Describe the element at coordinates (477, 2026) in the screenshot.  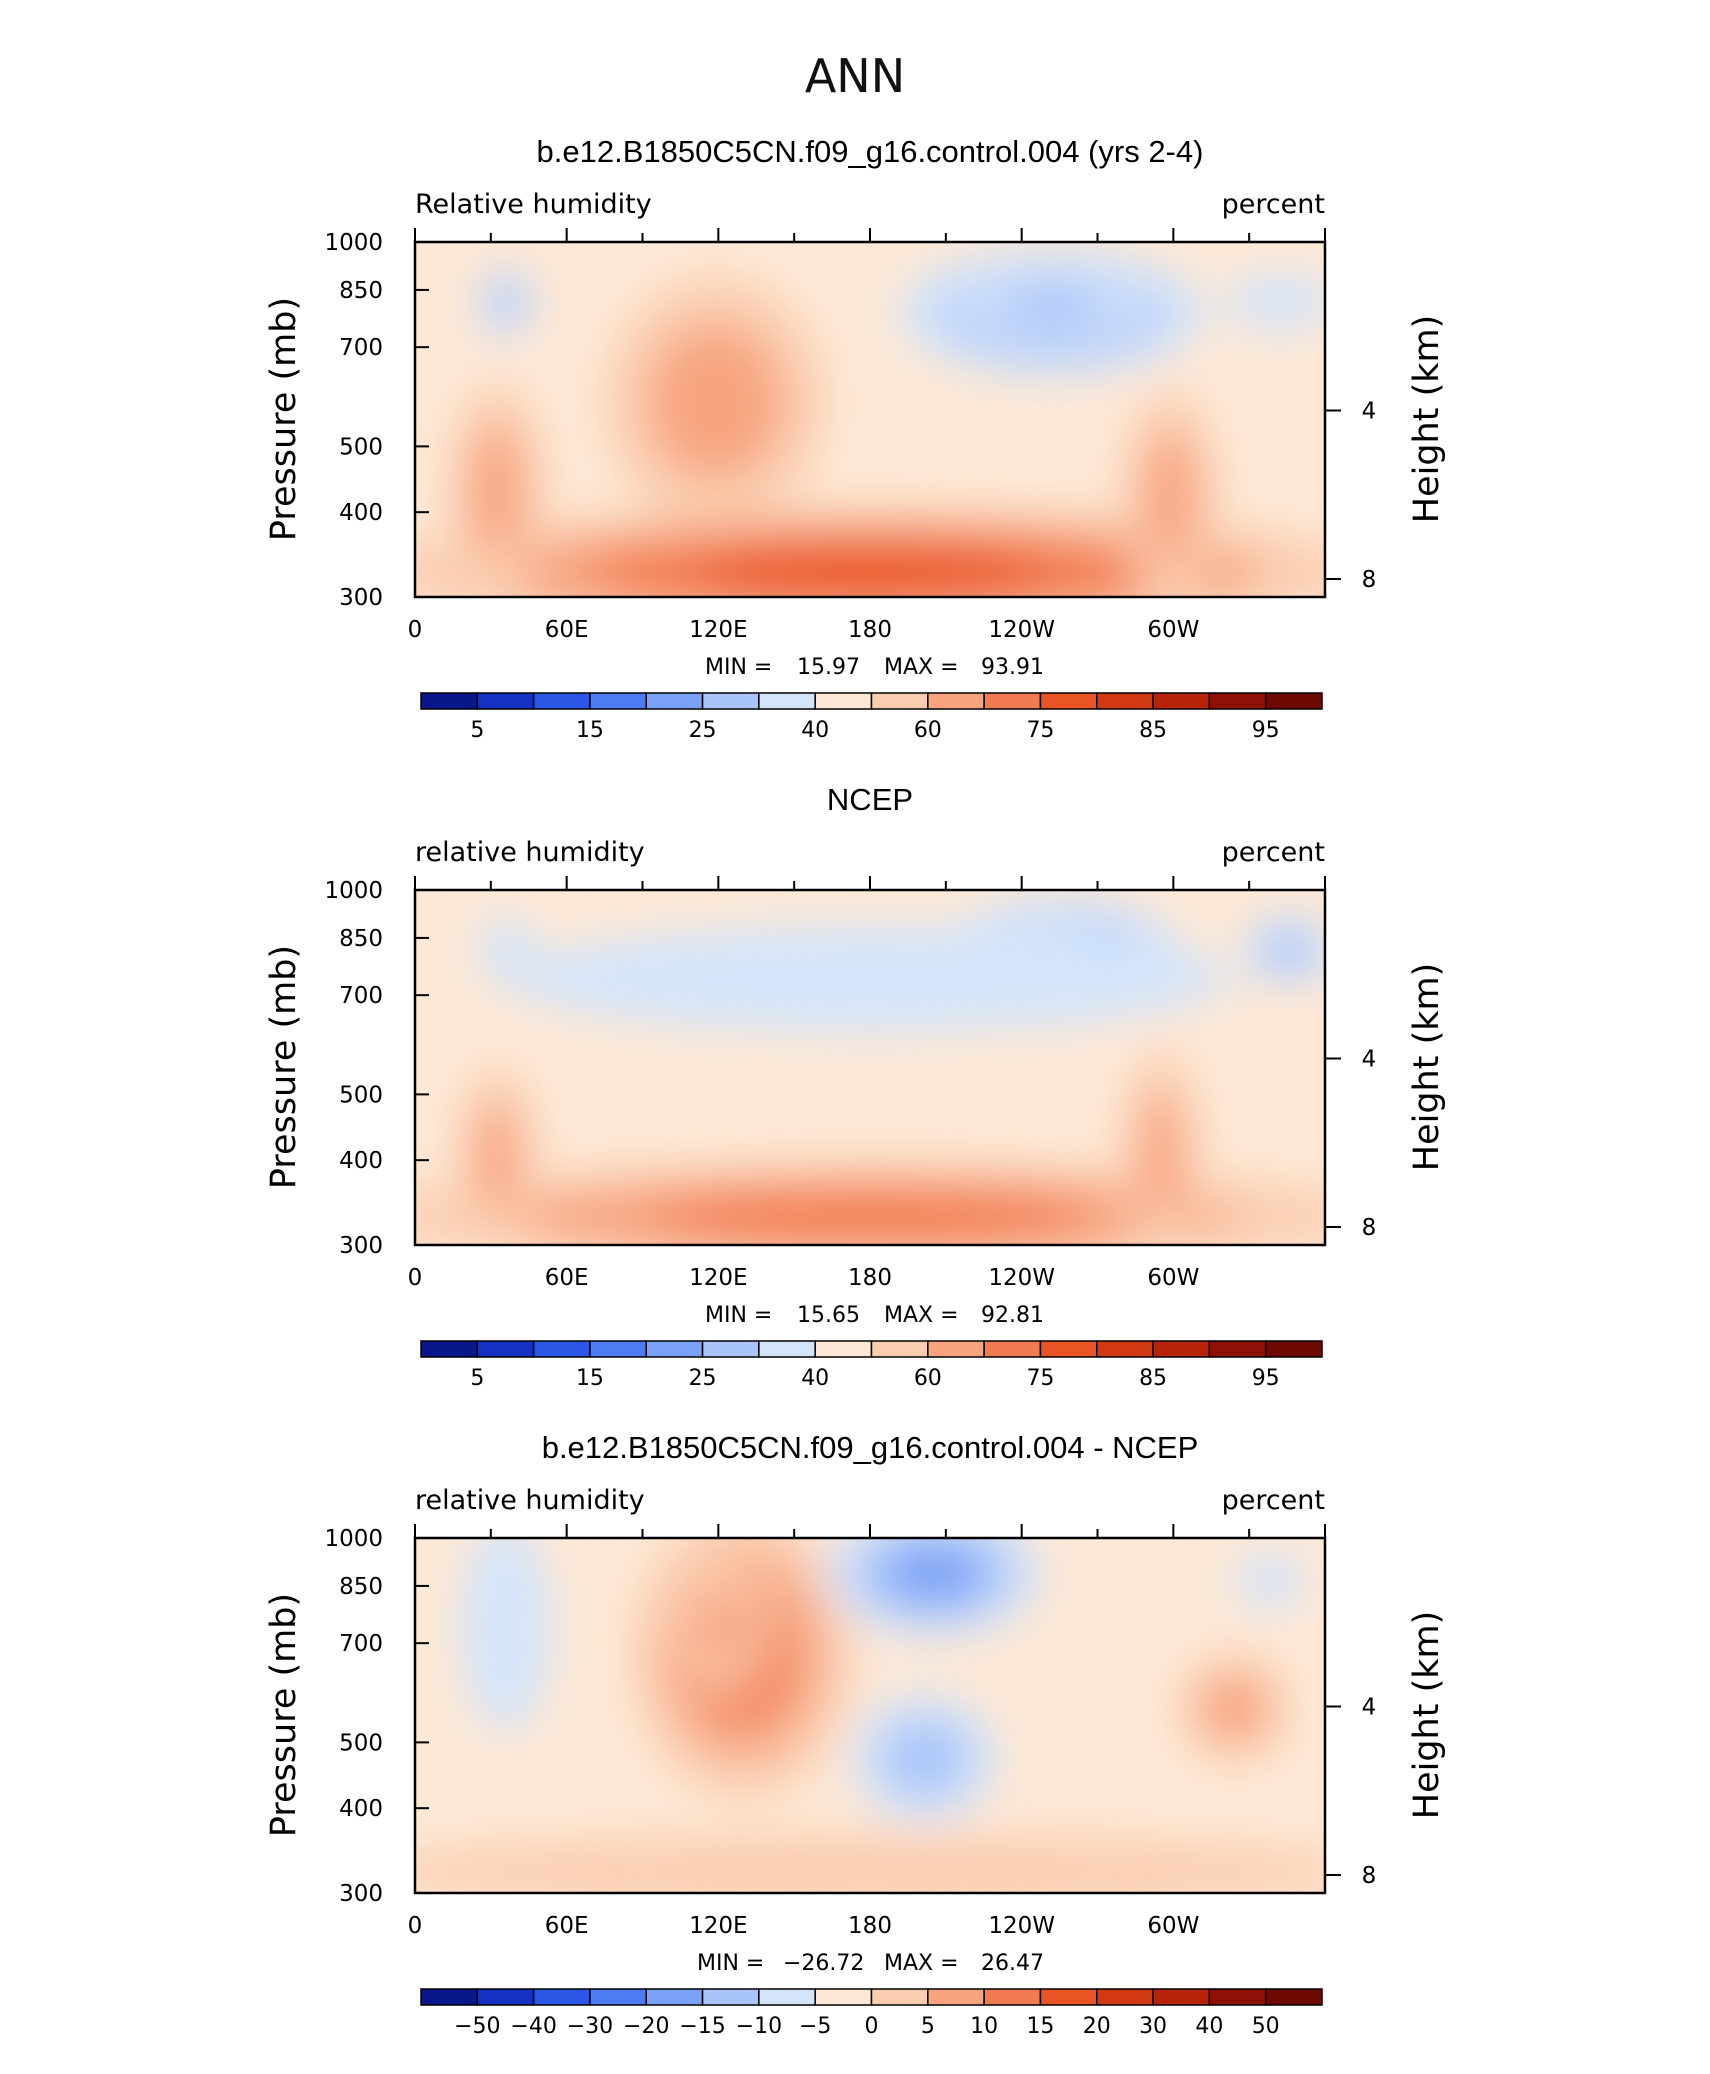
I see `colorbar-label: −50` at that location.